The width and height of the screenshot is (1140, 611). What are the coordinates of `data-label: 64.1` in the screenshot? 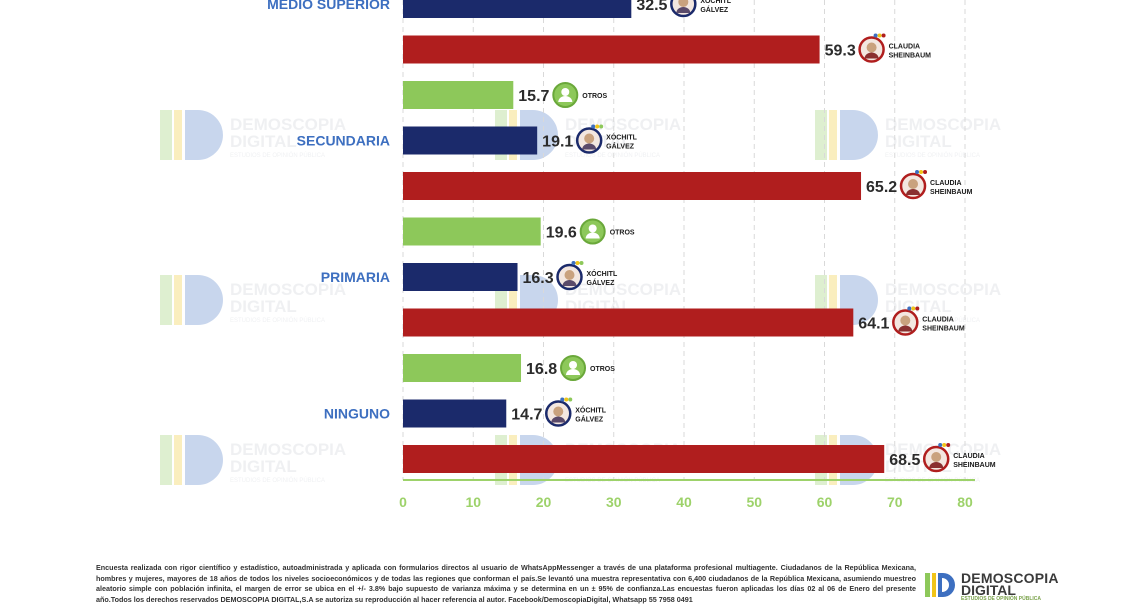 It's located at (873, 324).